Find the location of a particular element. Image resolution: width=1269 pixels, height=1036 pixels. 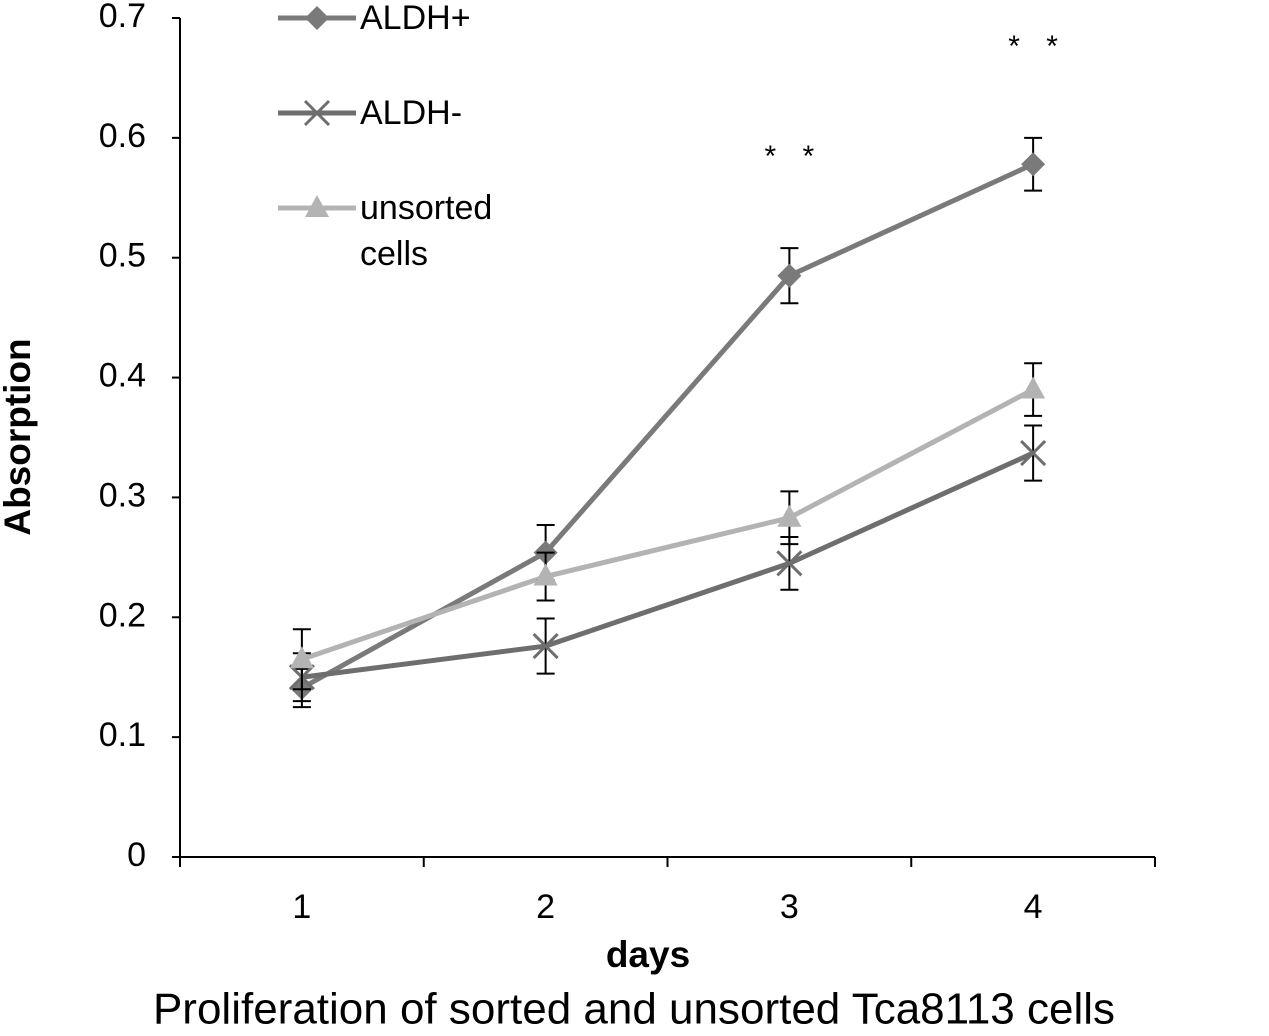

x-tick-label: 2 is located at coordinates (545, 907).